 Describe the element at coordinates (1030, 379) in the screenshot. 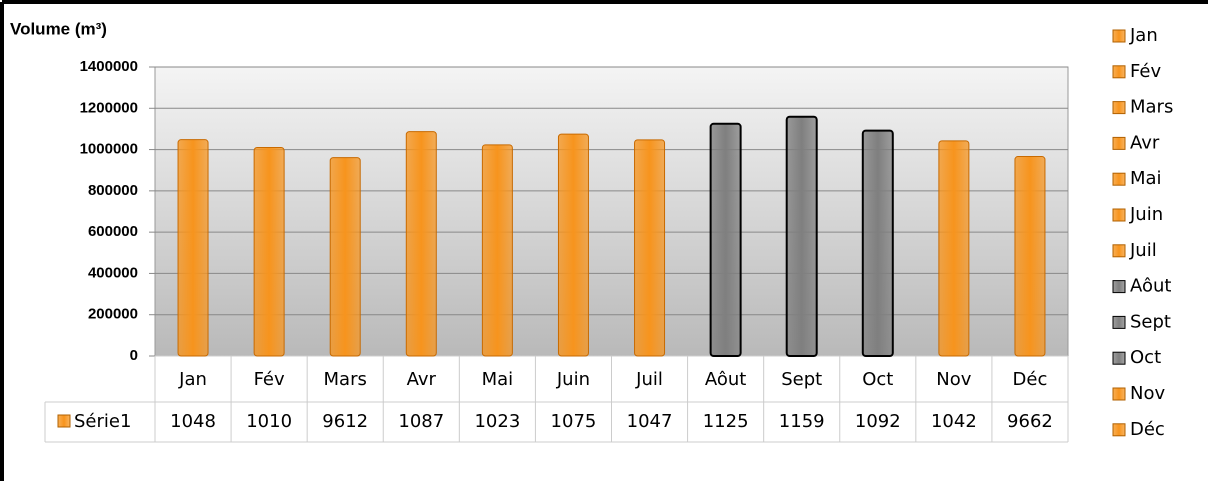

I see `x-tick-label: Déc` at that location.